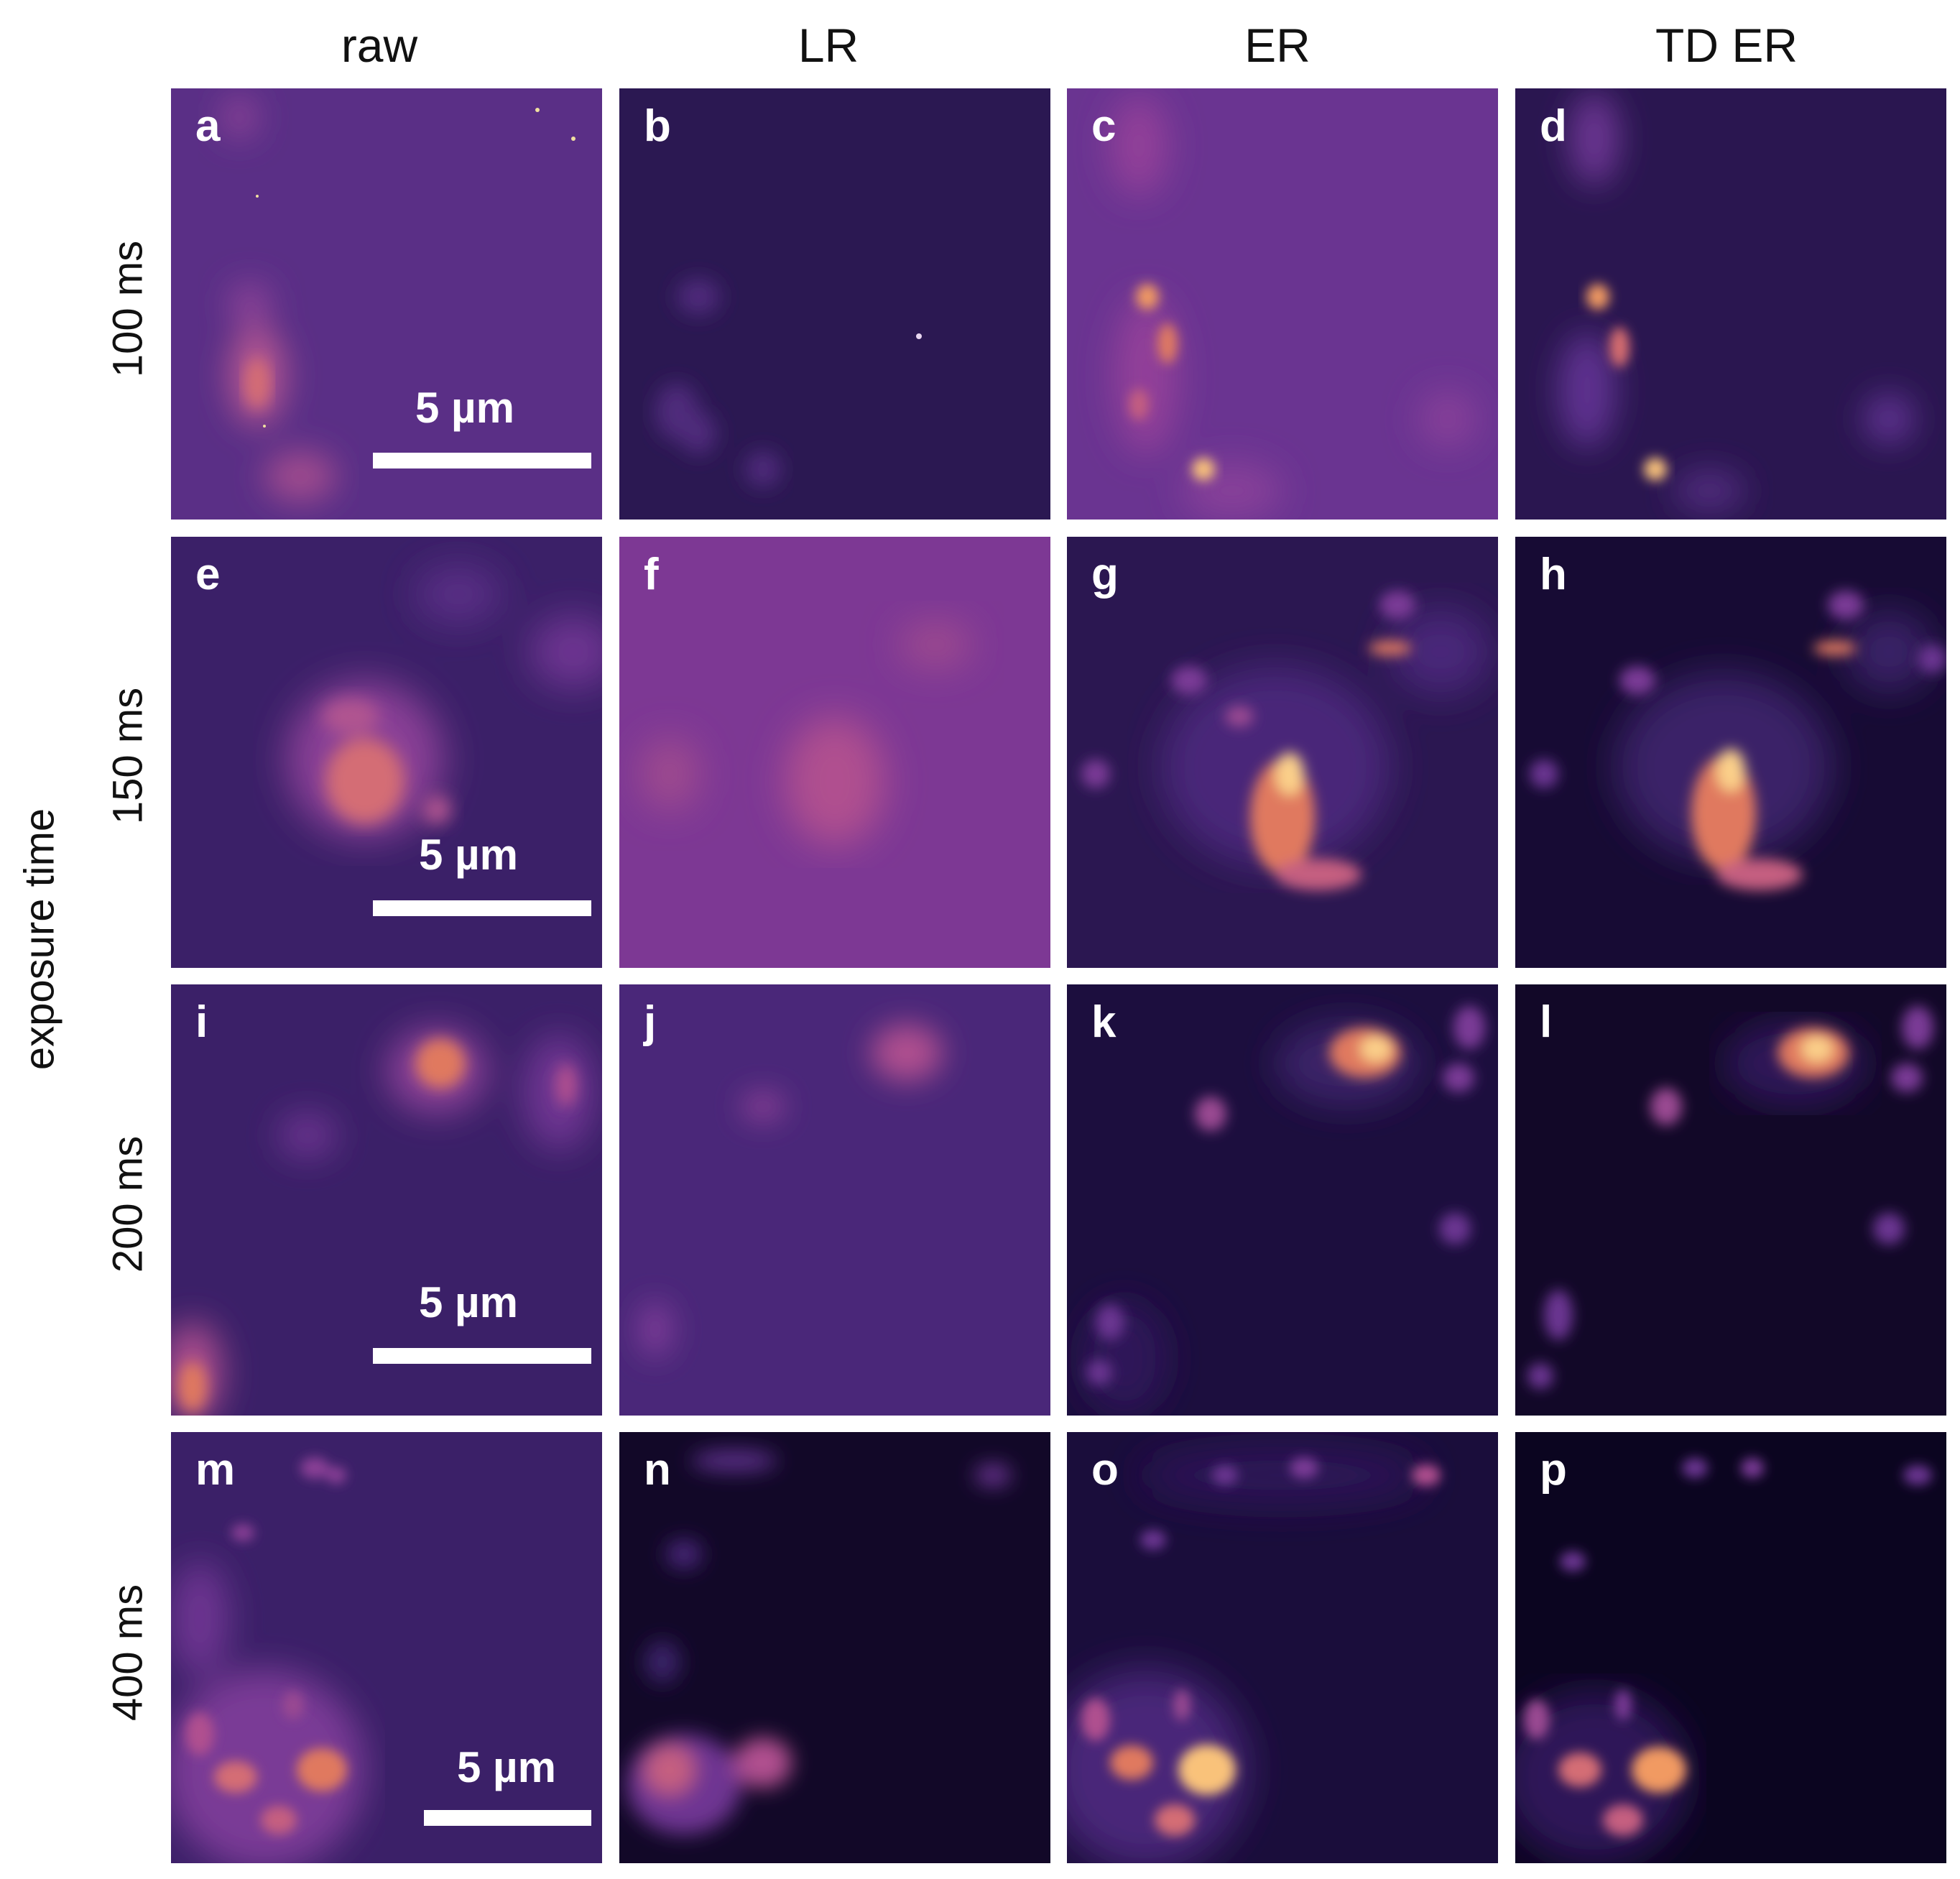 This screenshot has height=1879, width=1960. Describe the element at coordinates (657, 126) in the screenshot. I see `panel-letter: b` at that location.